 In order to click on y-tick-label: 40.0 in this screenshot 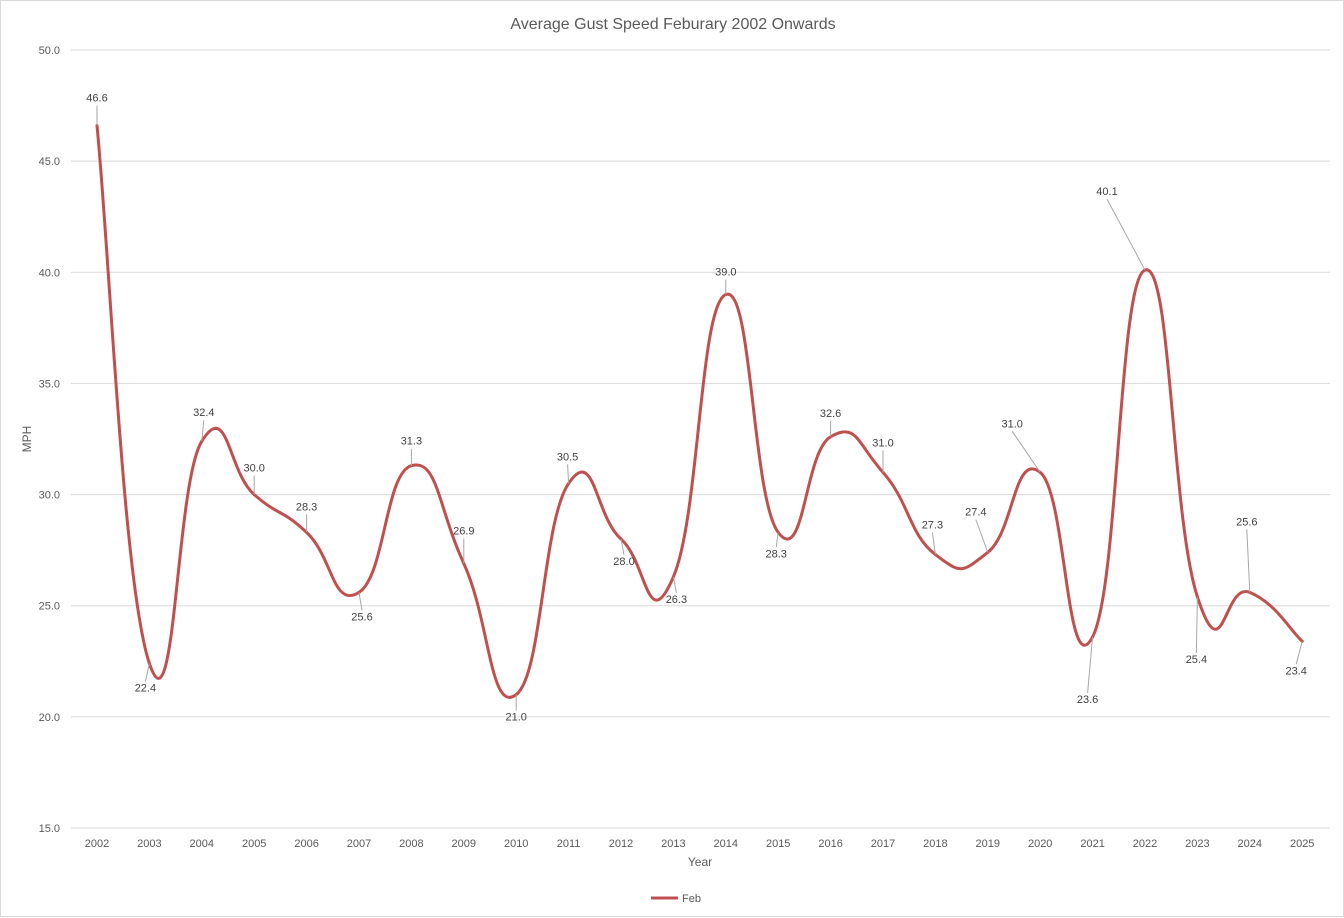, I will do `click(49, 273)`.